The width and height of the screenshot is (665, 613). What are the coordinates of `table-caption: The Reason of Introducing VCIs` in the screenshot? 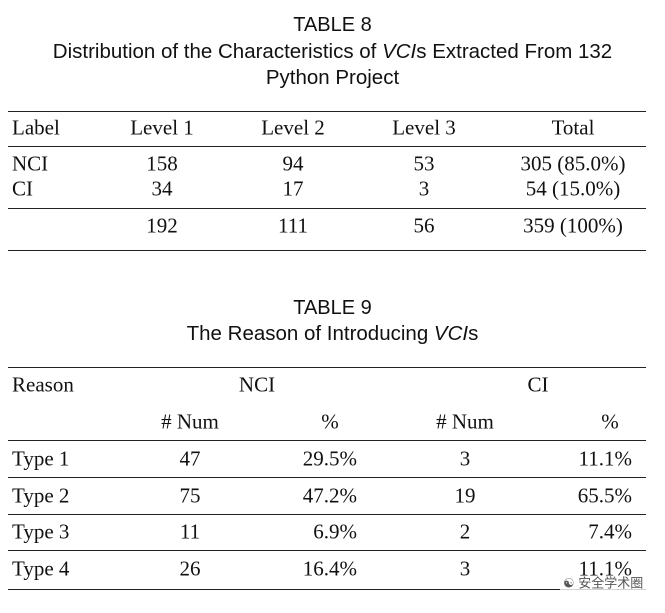 It's located at (332, 334).